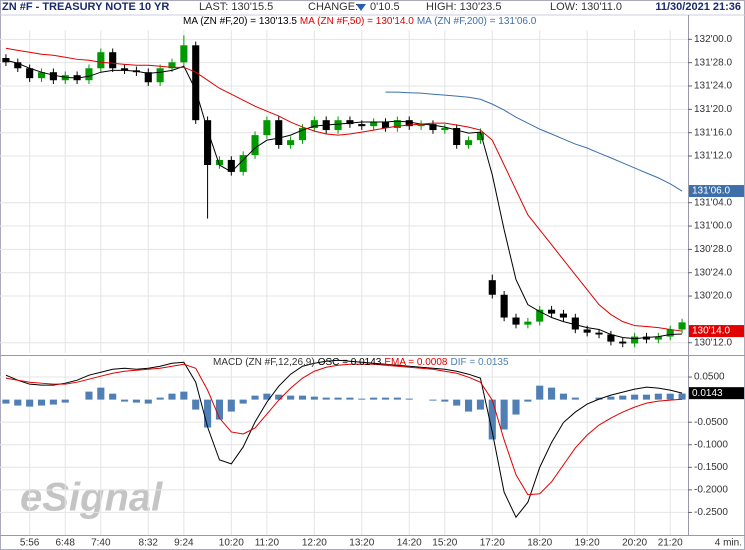 The image size is (745, 550). Describe the element at coordinates (314, 543) in the screenshot. I see `x-tick-label: 12:20` at that location.